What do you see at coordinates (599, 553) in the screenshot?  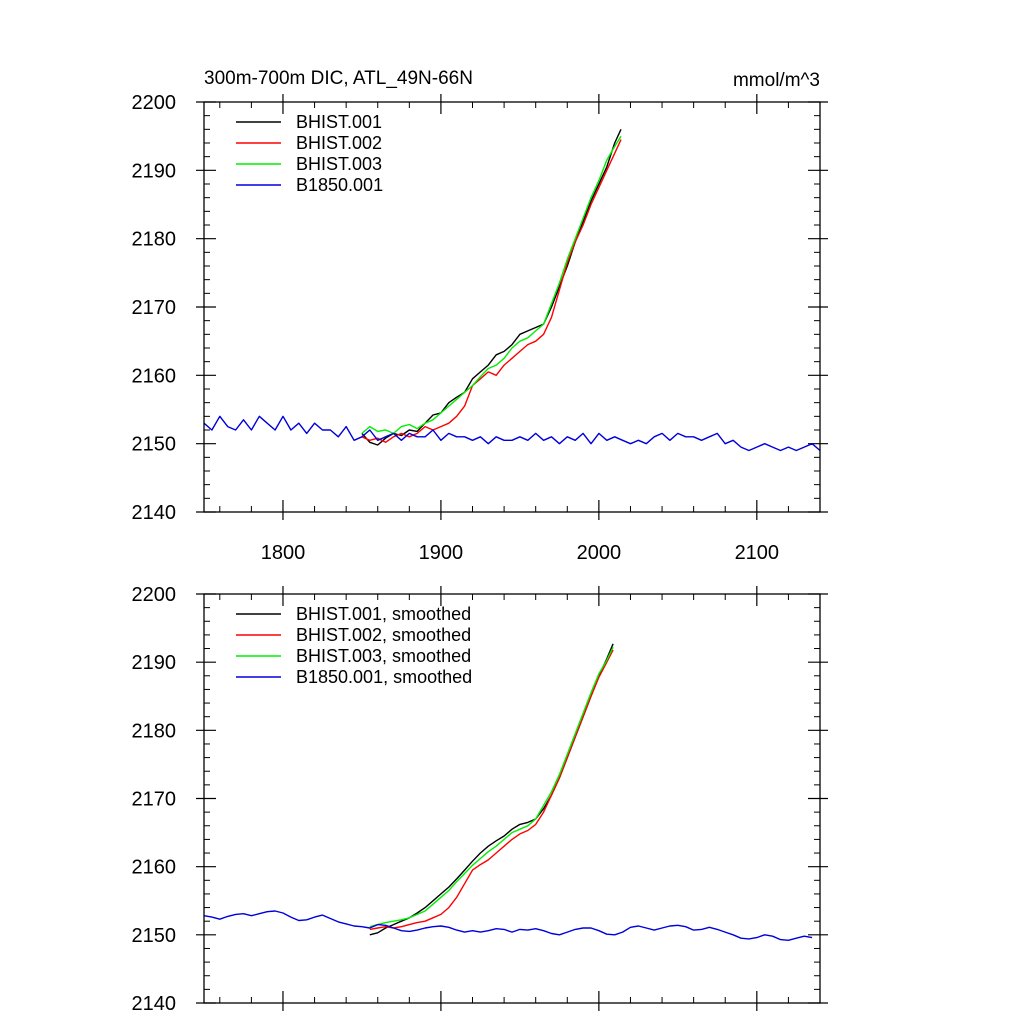 I see `x-tick-label: 2000` at bounding box center [599, 553].